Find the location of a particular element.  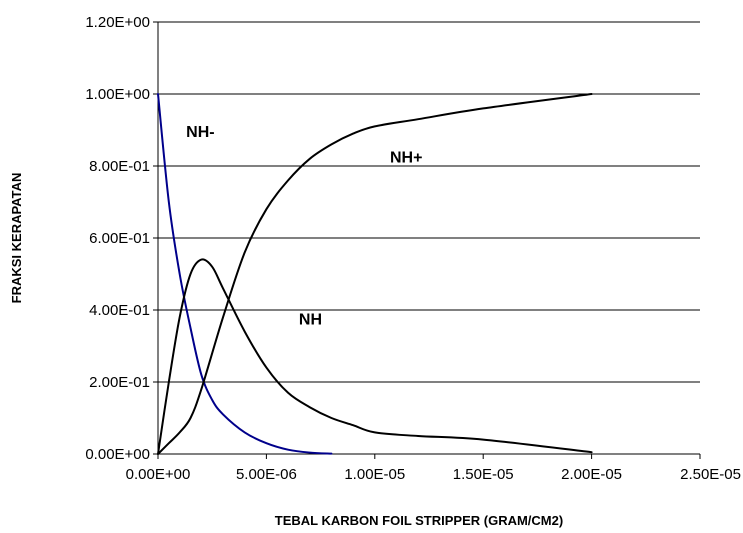

x-tick-label-4: 2.00E-05 is located at coordinates (591, 474).